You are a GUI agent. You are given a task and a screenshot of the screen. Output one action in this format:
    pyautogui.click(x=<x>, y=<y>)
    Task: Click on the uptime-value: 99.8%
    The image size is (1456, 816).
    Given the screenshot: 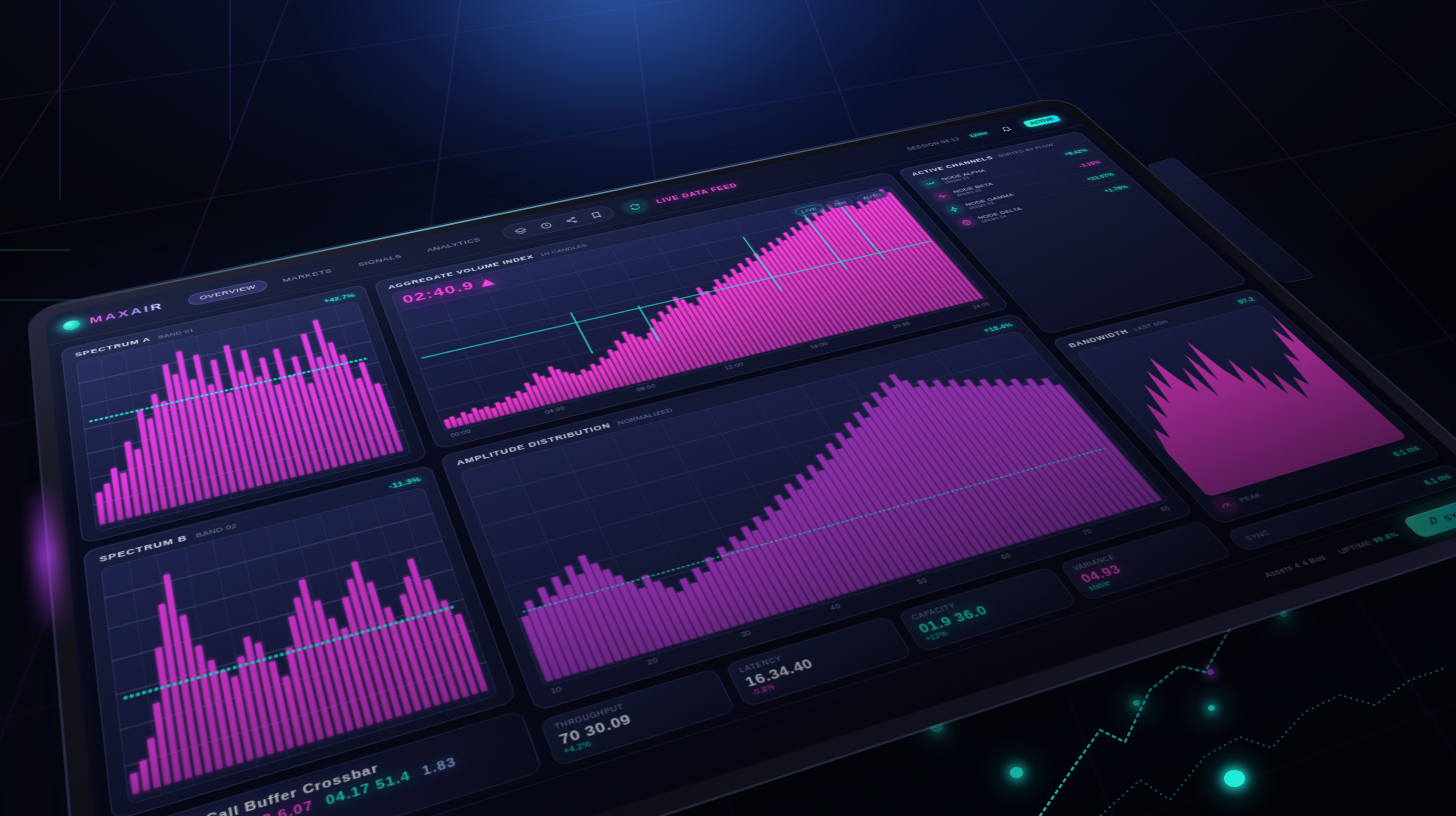 What is the action you would take?
    pyautogui.click(x=1385, y=537)
    